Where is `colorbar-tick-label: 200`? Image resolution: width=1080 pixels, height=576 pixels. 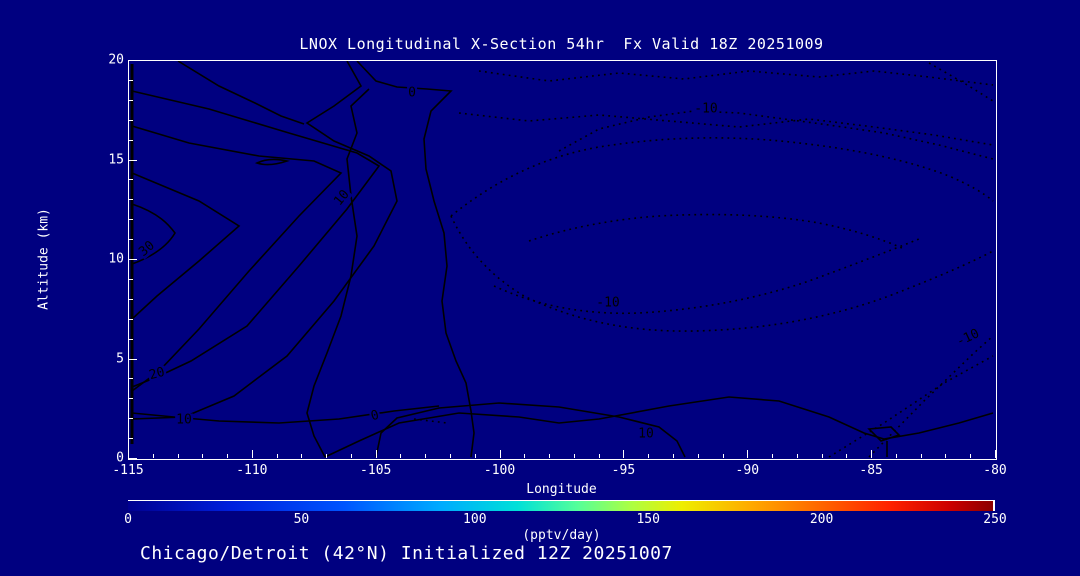 colorbar-tick-label: 200 is located at coordinates (821, 519).